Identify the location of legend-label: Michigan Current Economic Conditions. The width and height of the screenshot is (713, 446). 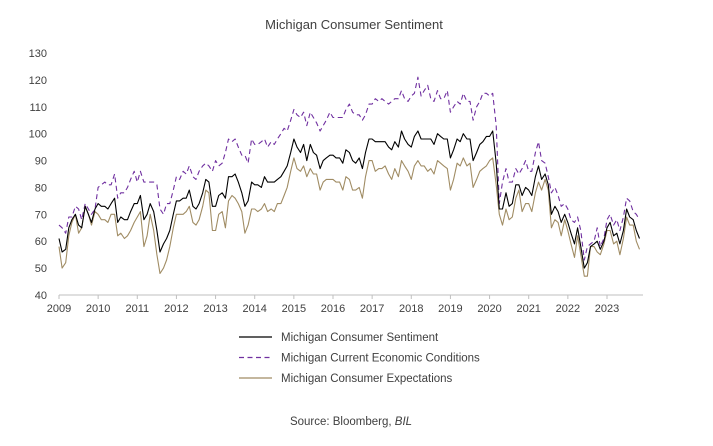
(380, 359).